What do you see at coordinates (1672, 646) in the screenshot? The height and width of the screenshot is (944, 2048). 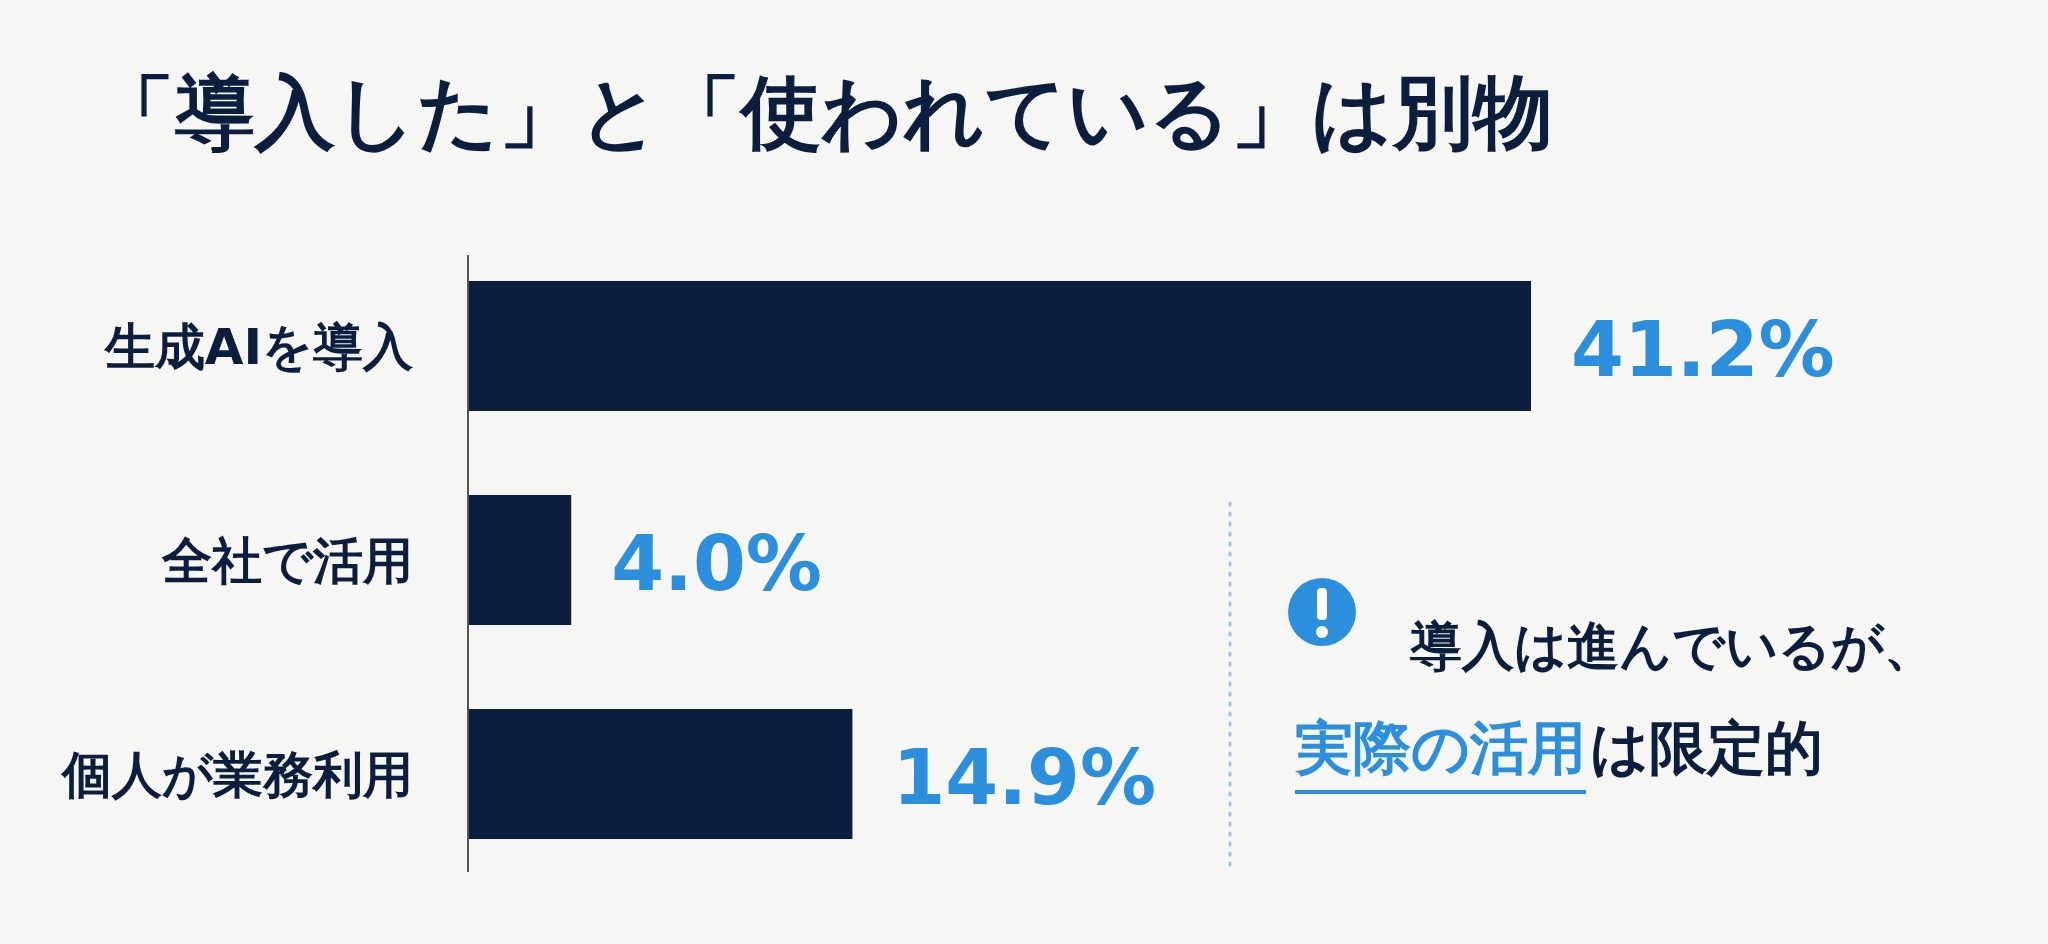 I see `annotation: 導入は進んでいるが、` at bounding box center [1672, 646].